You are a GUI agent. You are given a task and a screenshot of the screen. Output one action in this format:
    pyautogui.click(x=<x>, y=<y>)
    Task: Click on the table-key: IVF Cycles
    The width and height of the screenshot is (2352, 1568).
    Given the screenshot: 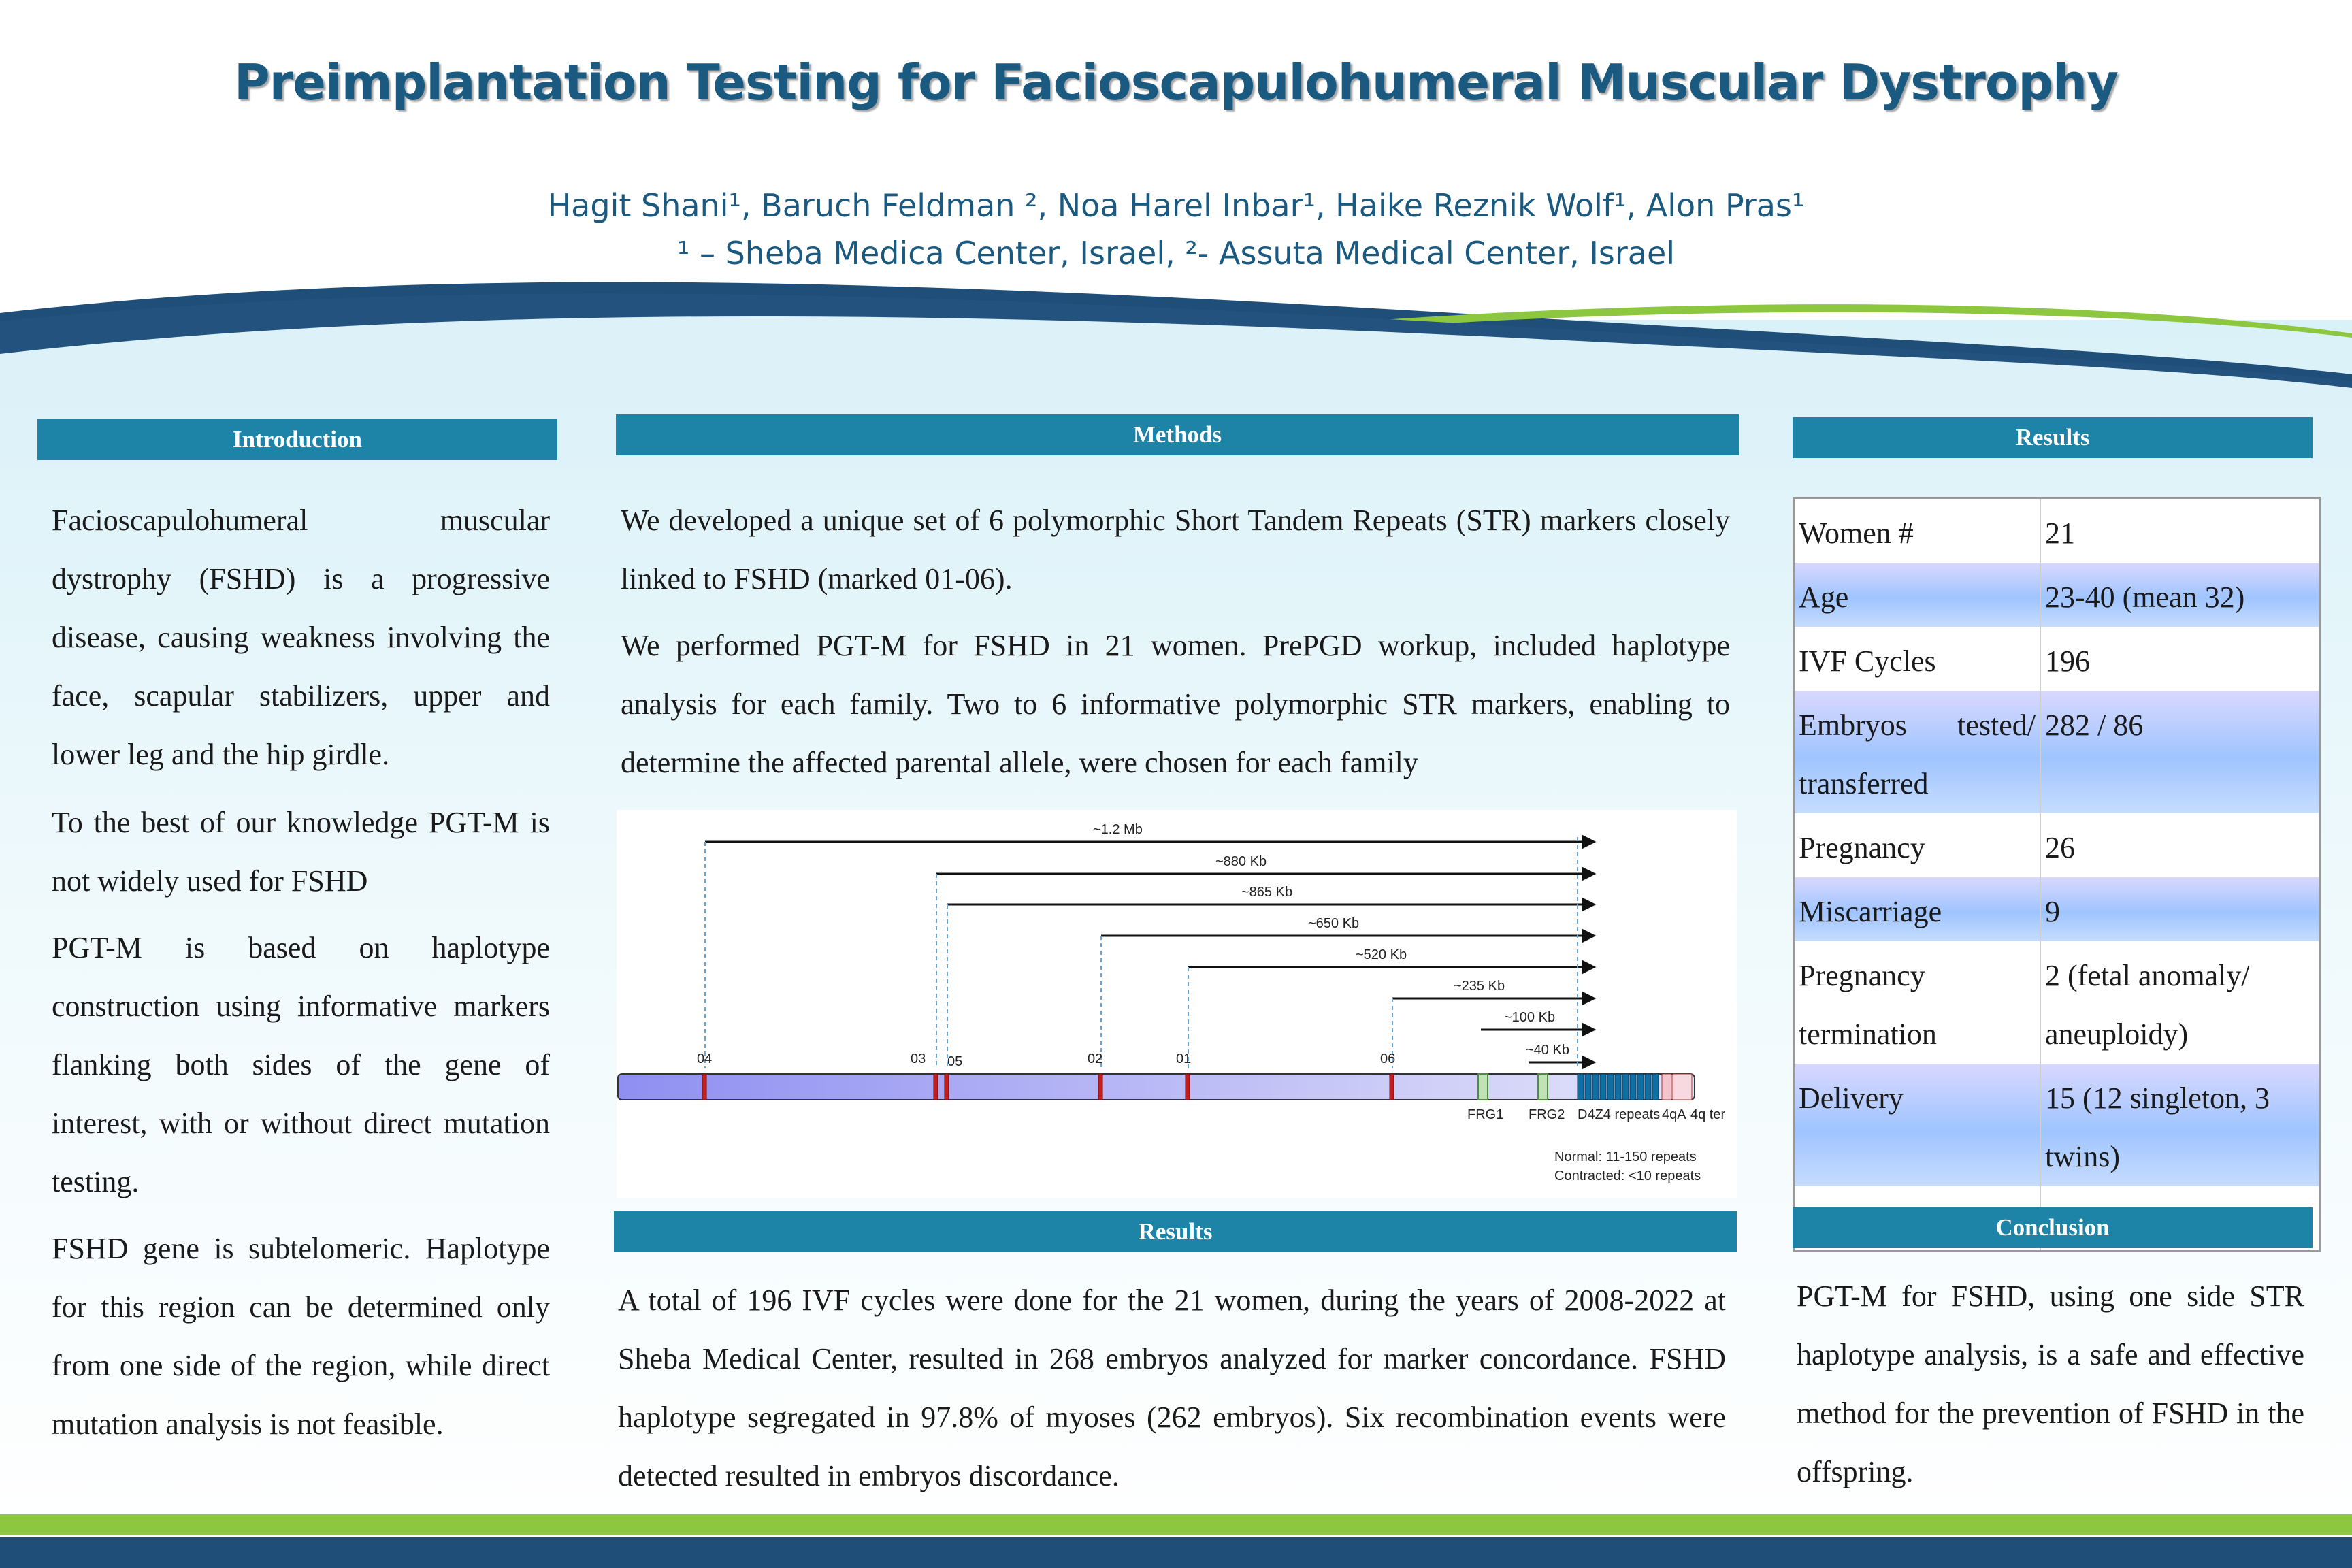 What is the action you would take?
    pyautogui.click(x=1917, y=659)
    